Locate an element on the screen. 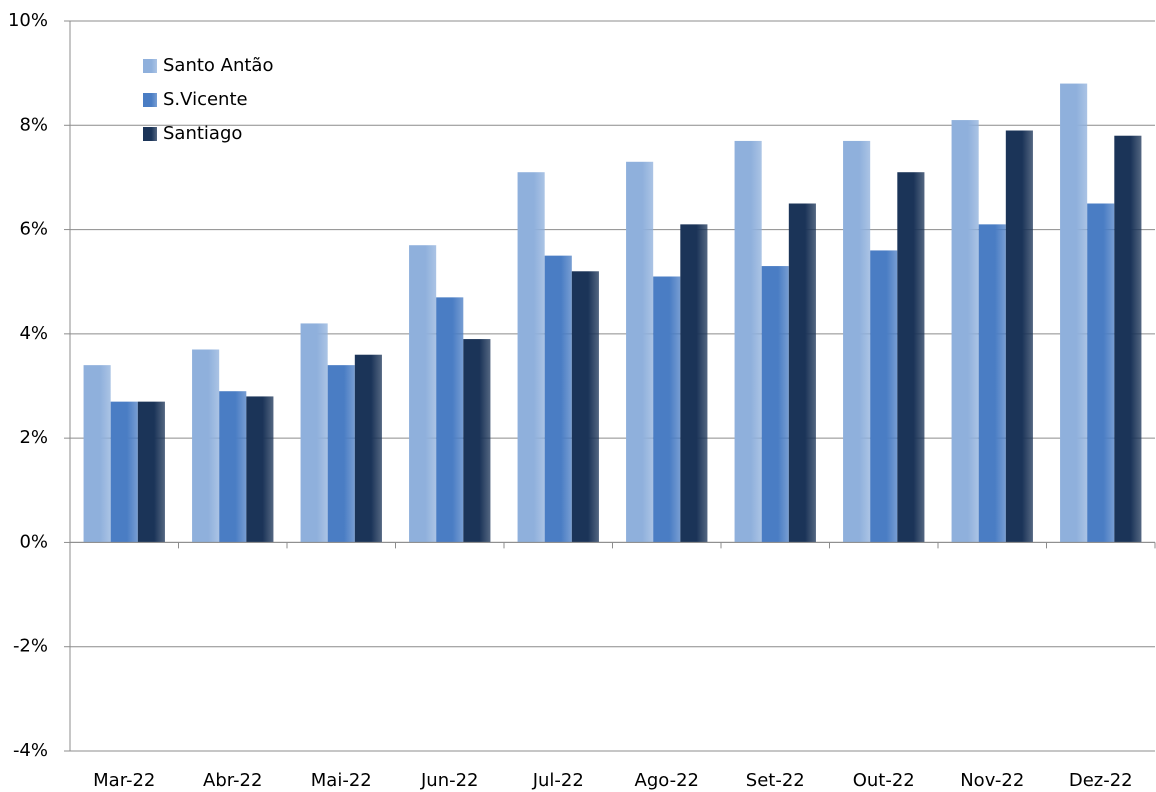 This screenshot has height=792, width=1156. y-tick-label: -2% is located at coordinates (30, 646).